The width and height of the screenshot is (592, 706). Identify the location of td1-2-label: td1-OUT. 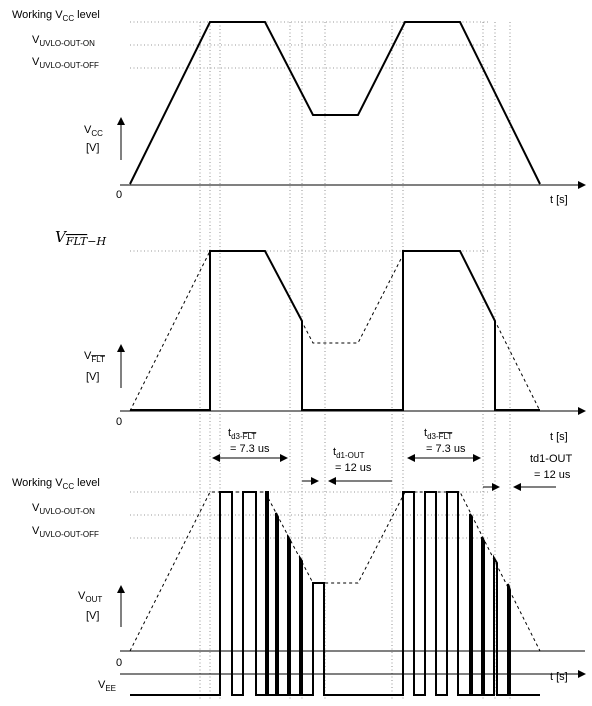
(551, 459).